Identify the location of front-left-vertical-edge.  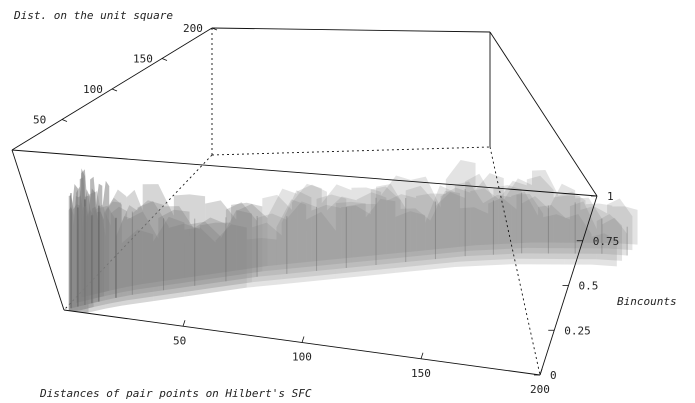
(38, 230).